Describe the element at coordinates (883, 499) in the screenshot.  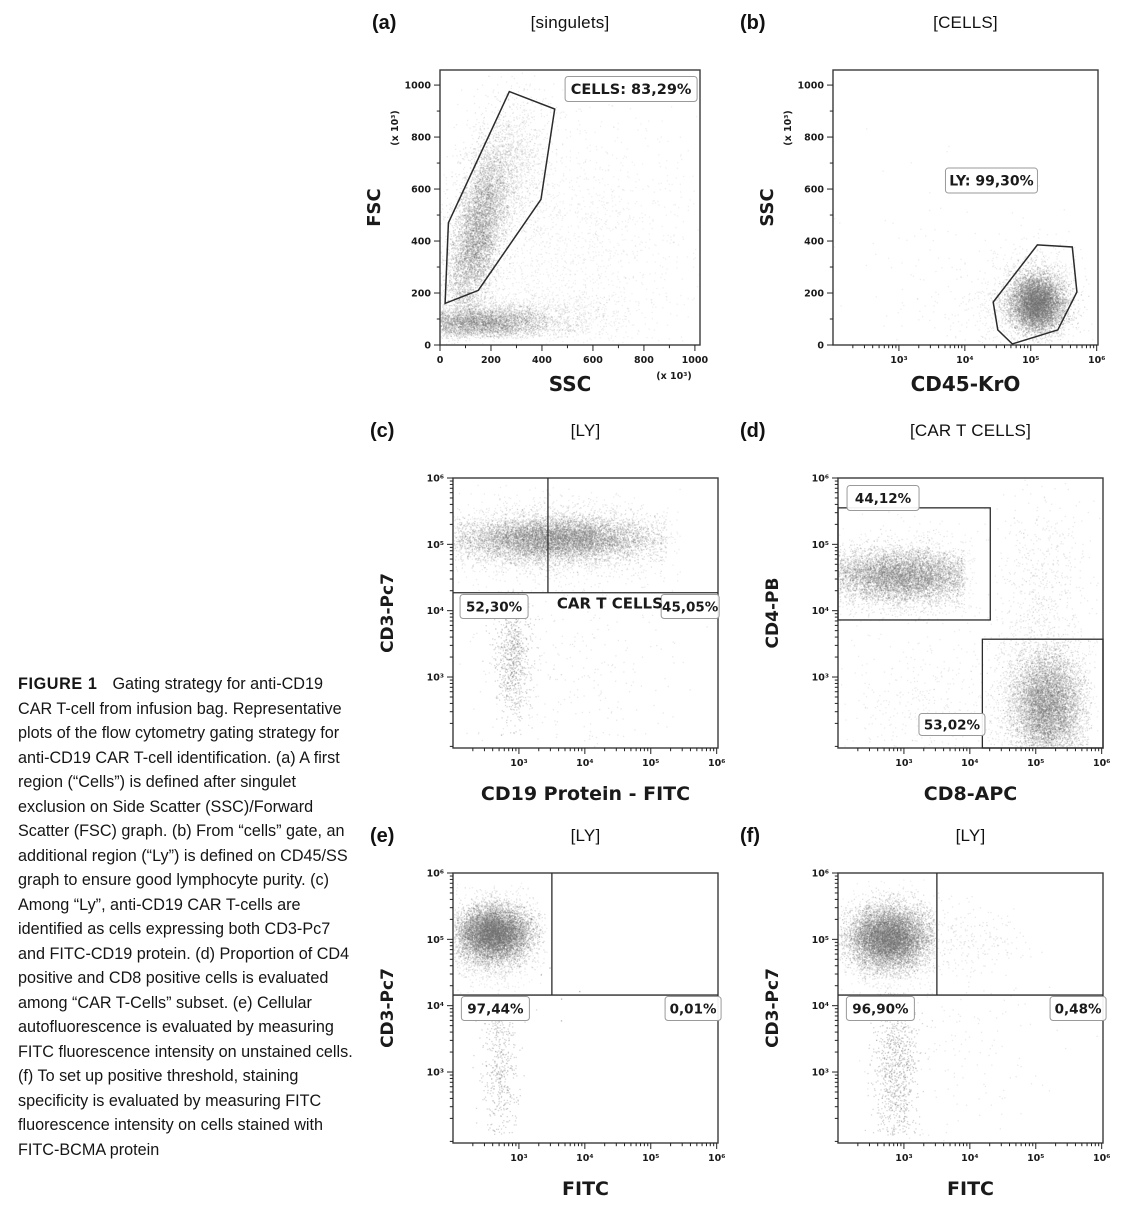
I see `svg-text: 44,12%` at that location.